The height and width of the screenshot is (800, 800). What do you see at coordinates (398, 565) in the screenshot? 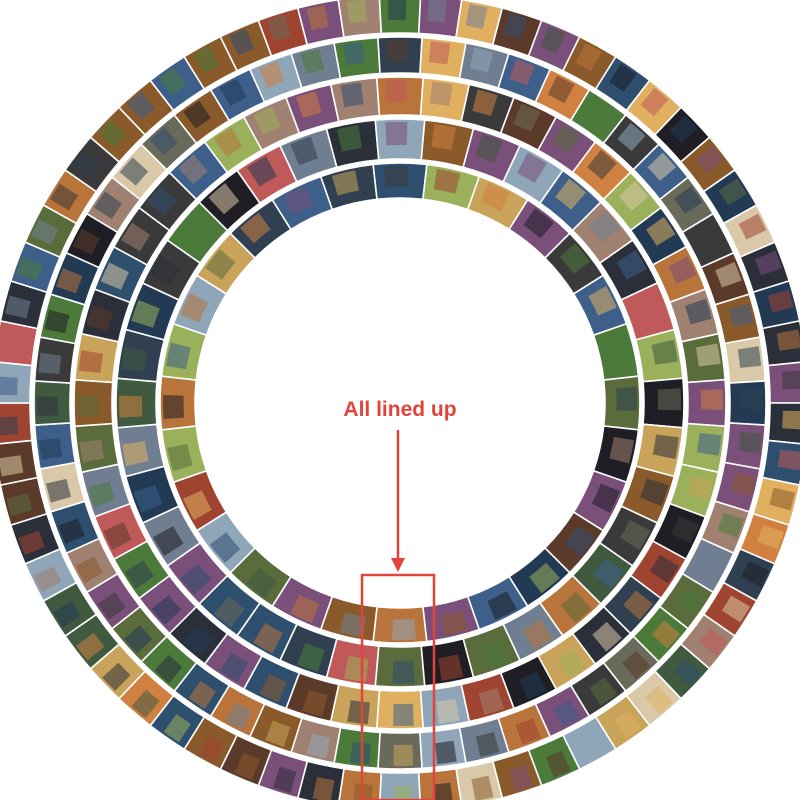
I see `annotation-arrow-head-icon` at bounding box center [398, 565].